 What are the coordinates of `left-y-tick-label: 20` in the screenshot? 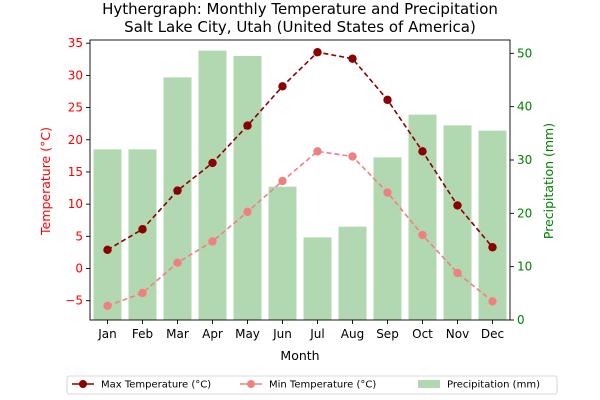 It's located at (75, 140).